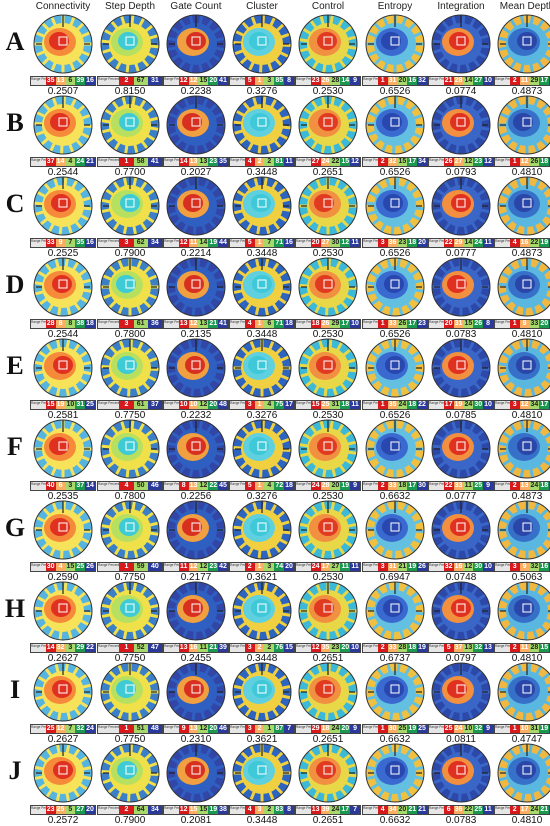 The height and width of the screenshot is (826, 550). Describe the element at coordinates (50, 324) in the screenshot. I see `range-percentage: 28` at that location.